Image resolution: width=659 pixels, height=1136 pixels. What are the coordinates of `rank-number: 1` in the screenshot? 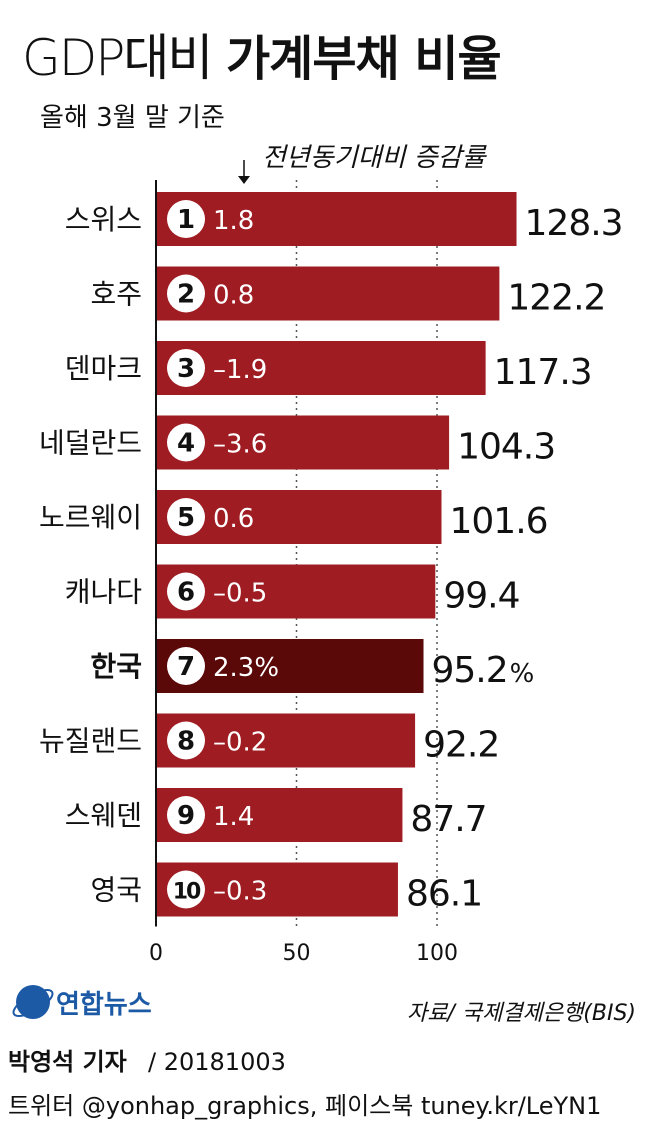 It's located at (186, 220).